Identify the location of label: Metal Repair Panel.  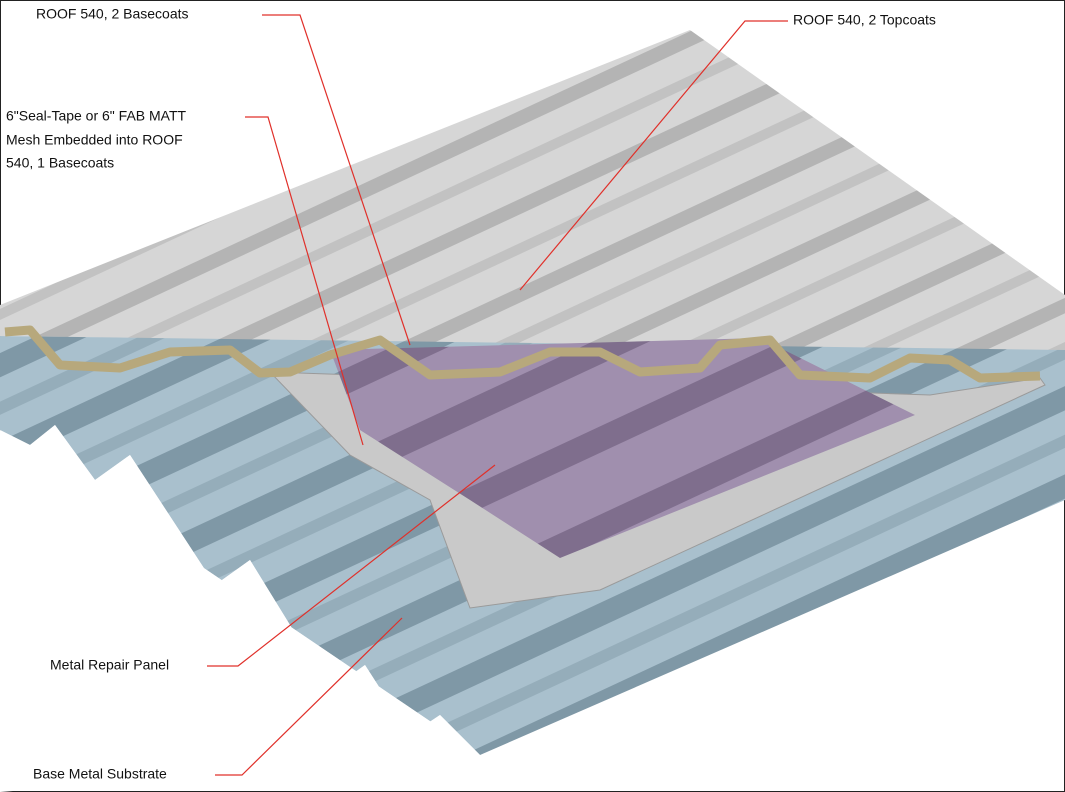
(109, 665).